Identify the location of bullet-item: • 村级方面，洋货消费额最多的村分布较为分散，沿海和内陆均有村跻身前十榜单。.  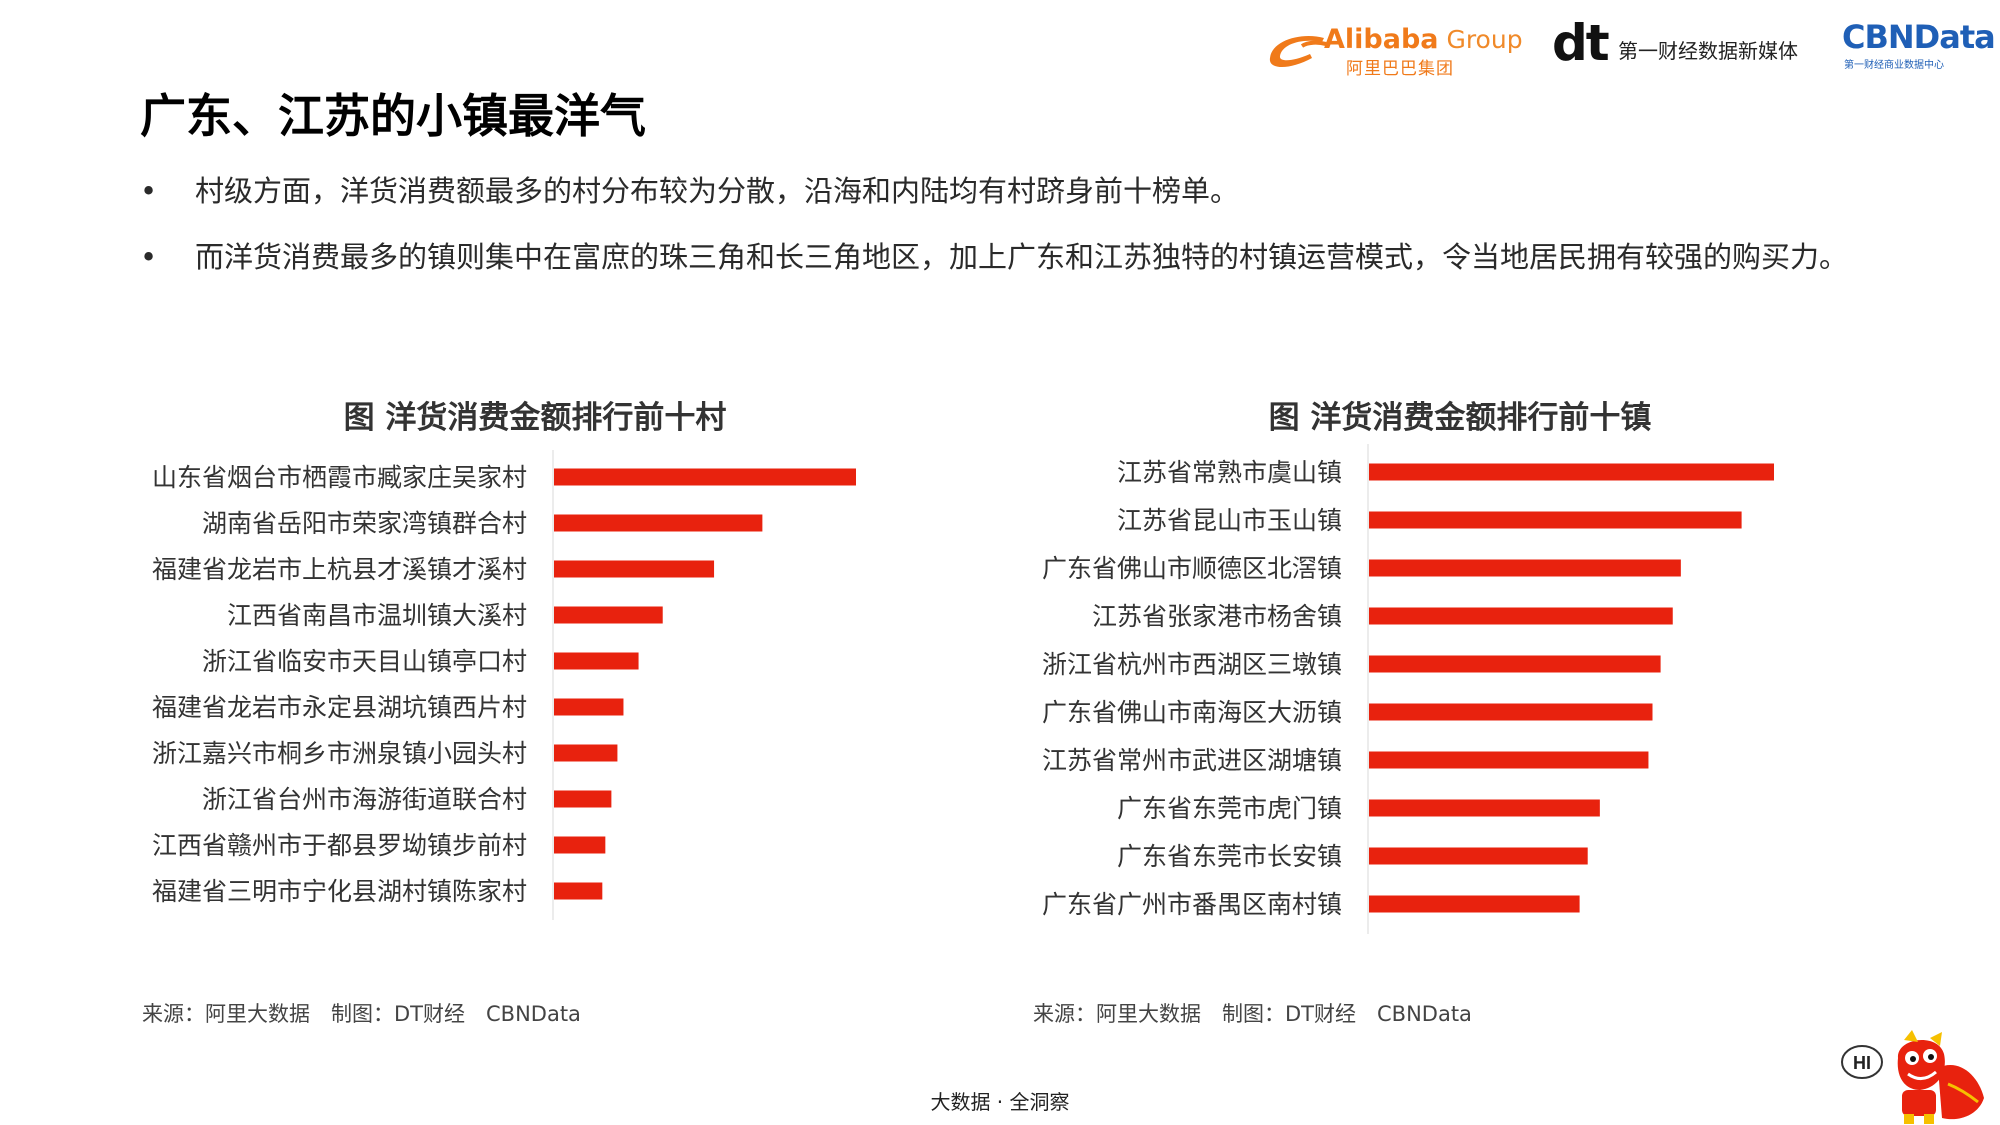
(1010, 191).